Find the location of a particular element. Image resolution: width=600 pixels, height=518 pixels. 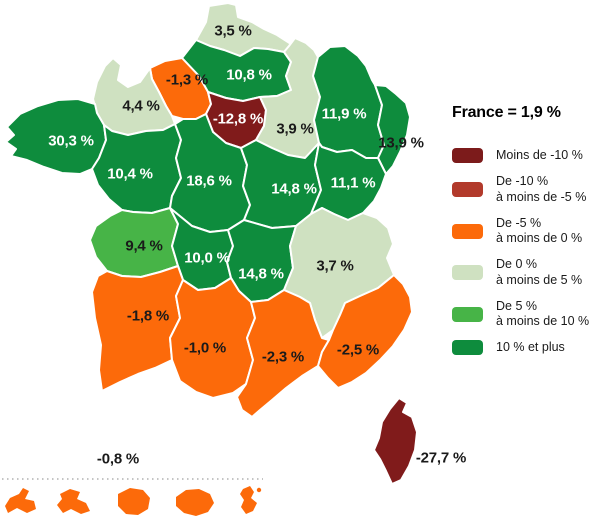

overseas-island-reunion is located at coordinates (195, 502).